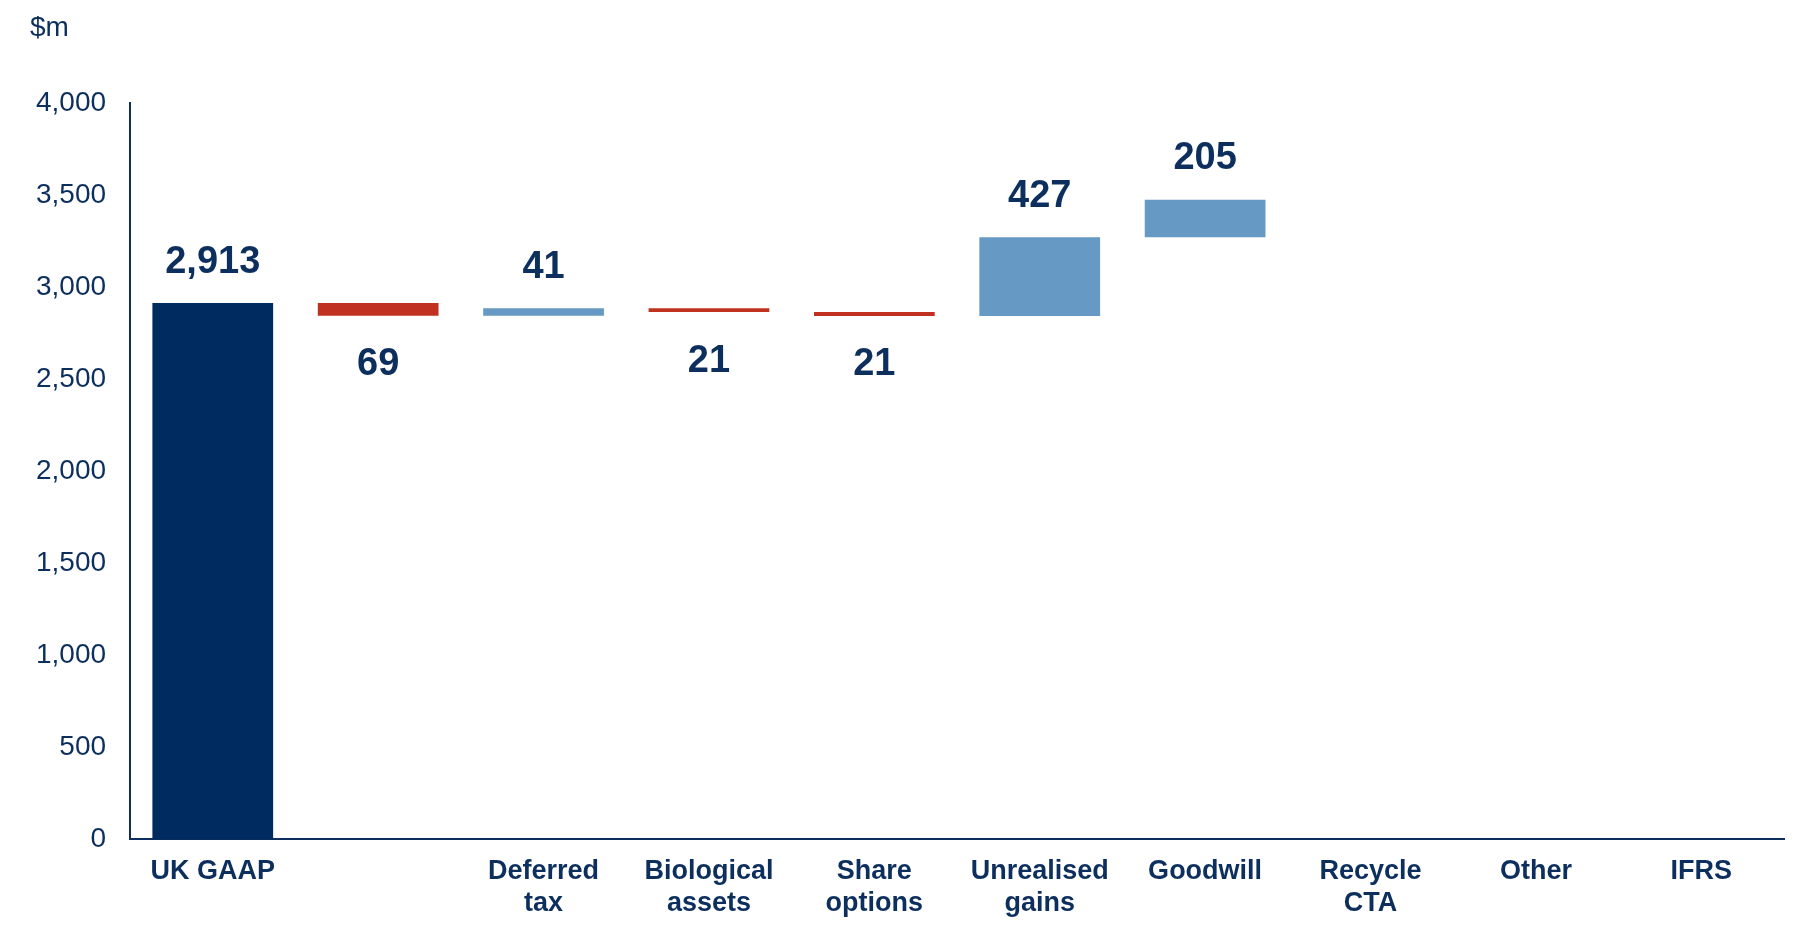 Image resolution: width=1797 pixels, height=947 pixels. What do you see at coordinates (1205, 869) in the screenshot?
I see `x-tick-label: Goodwill` at bounding box center [1205, 869].